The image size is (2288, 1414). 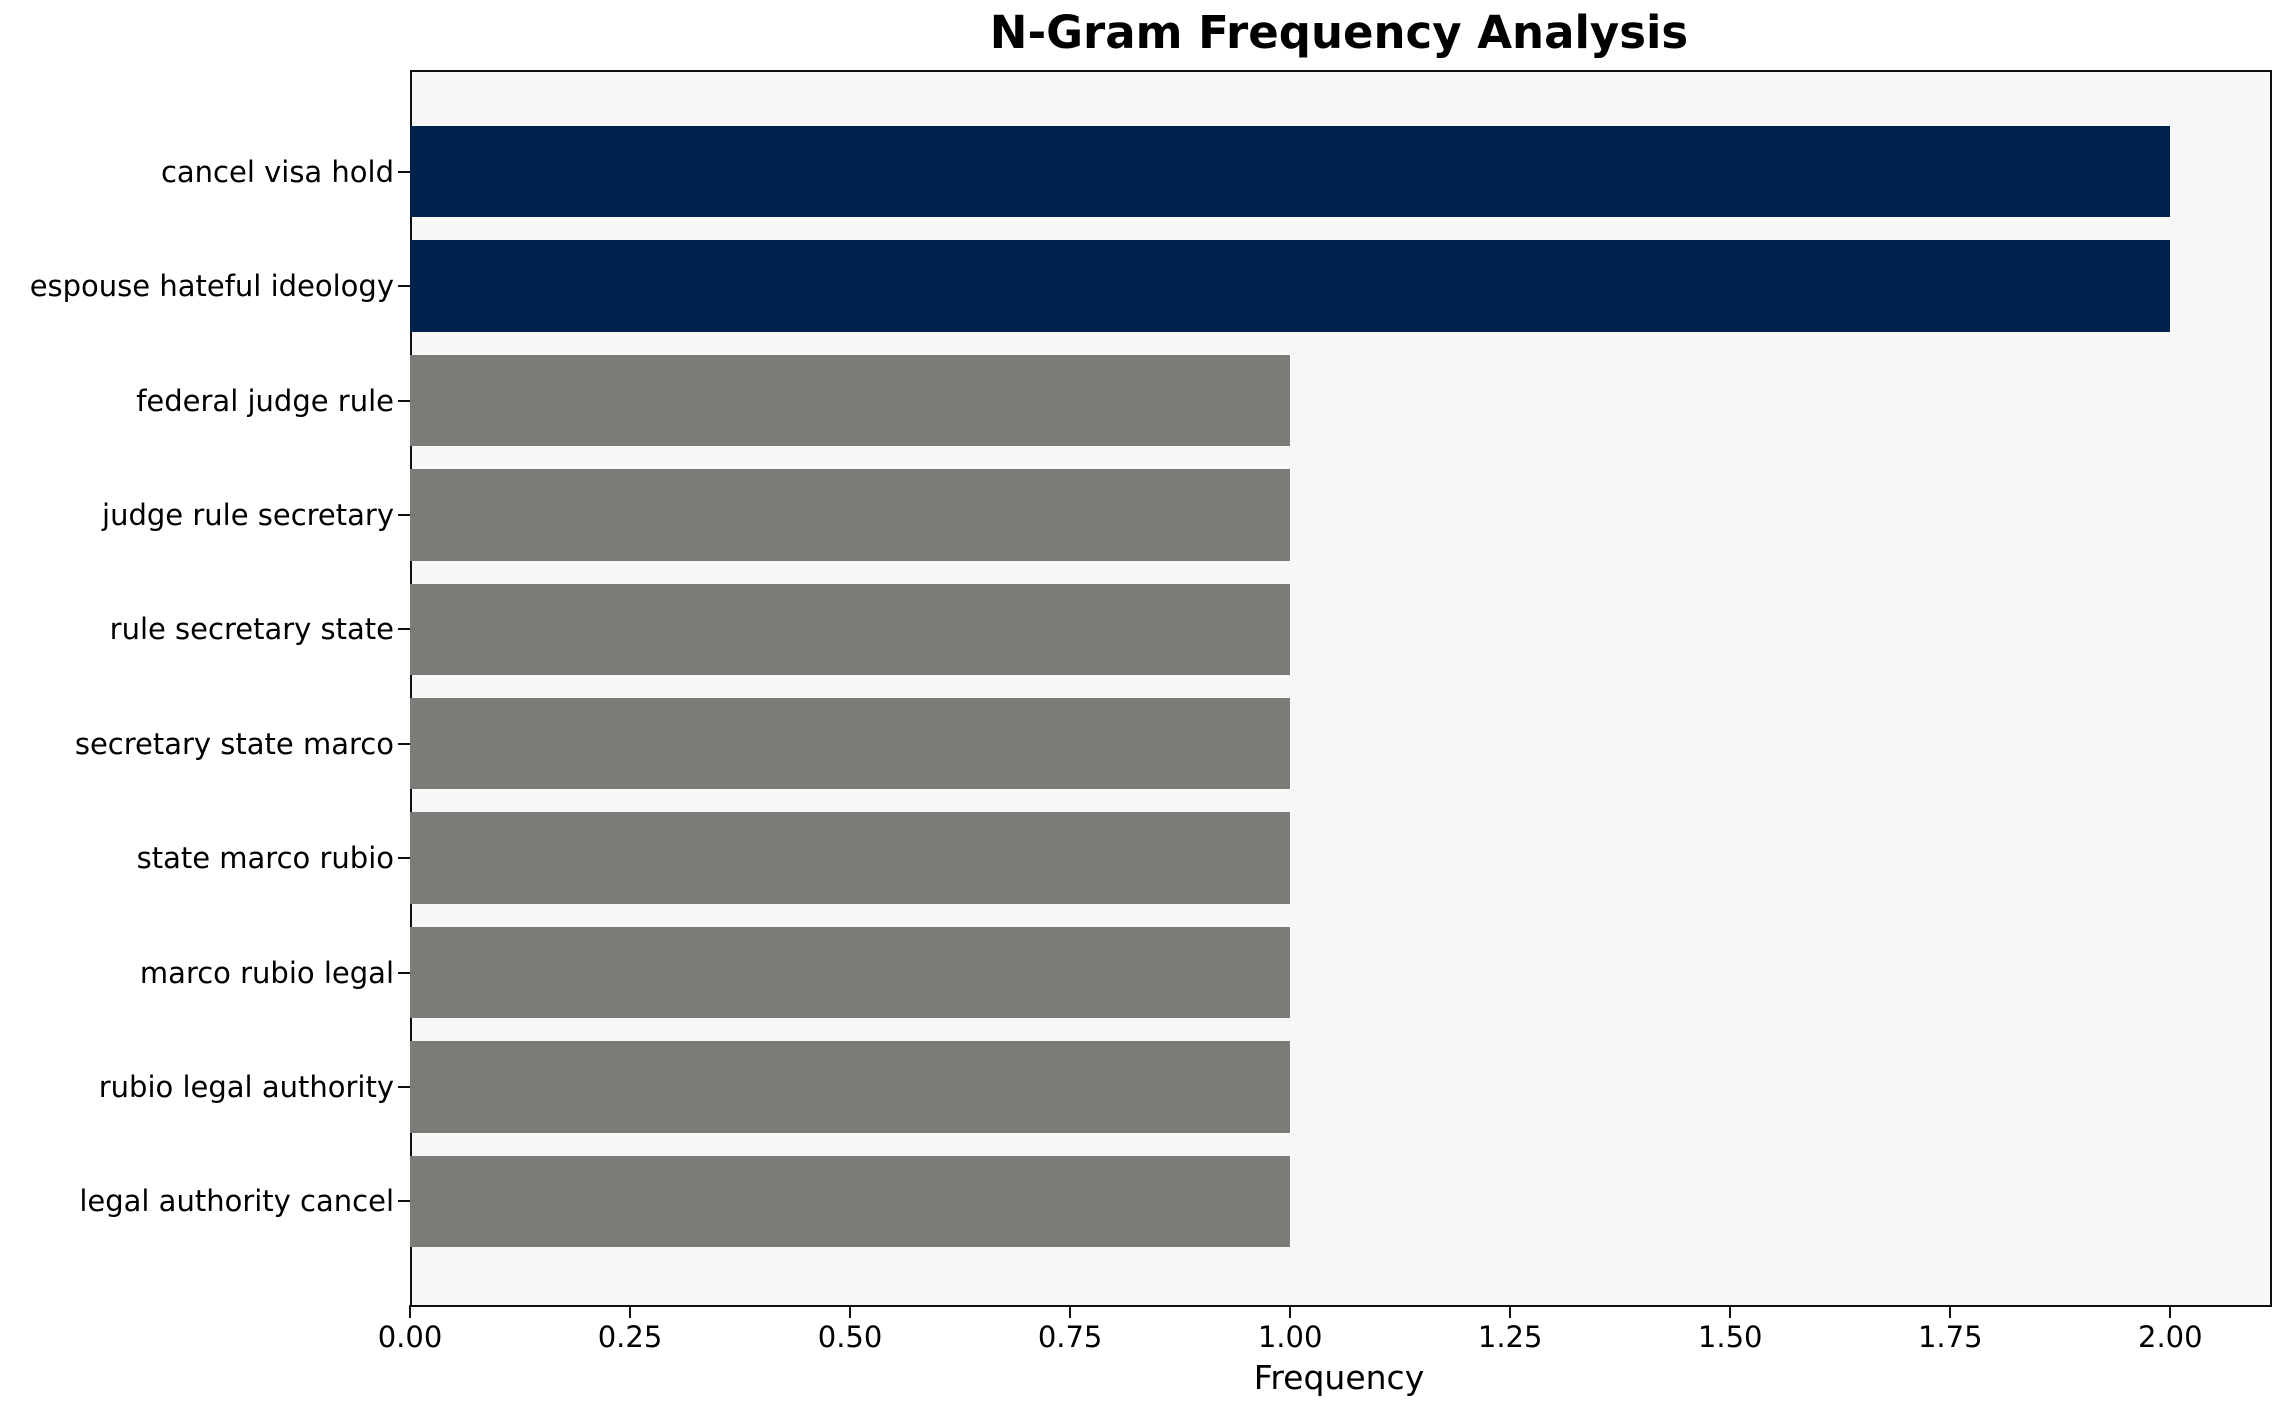 I want to click on xtick-label: 1.75, so click(x=1950, y=1337).